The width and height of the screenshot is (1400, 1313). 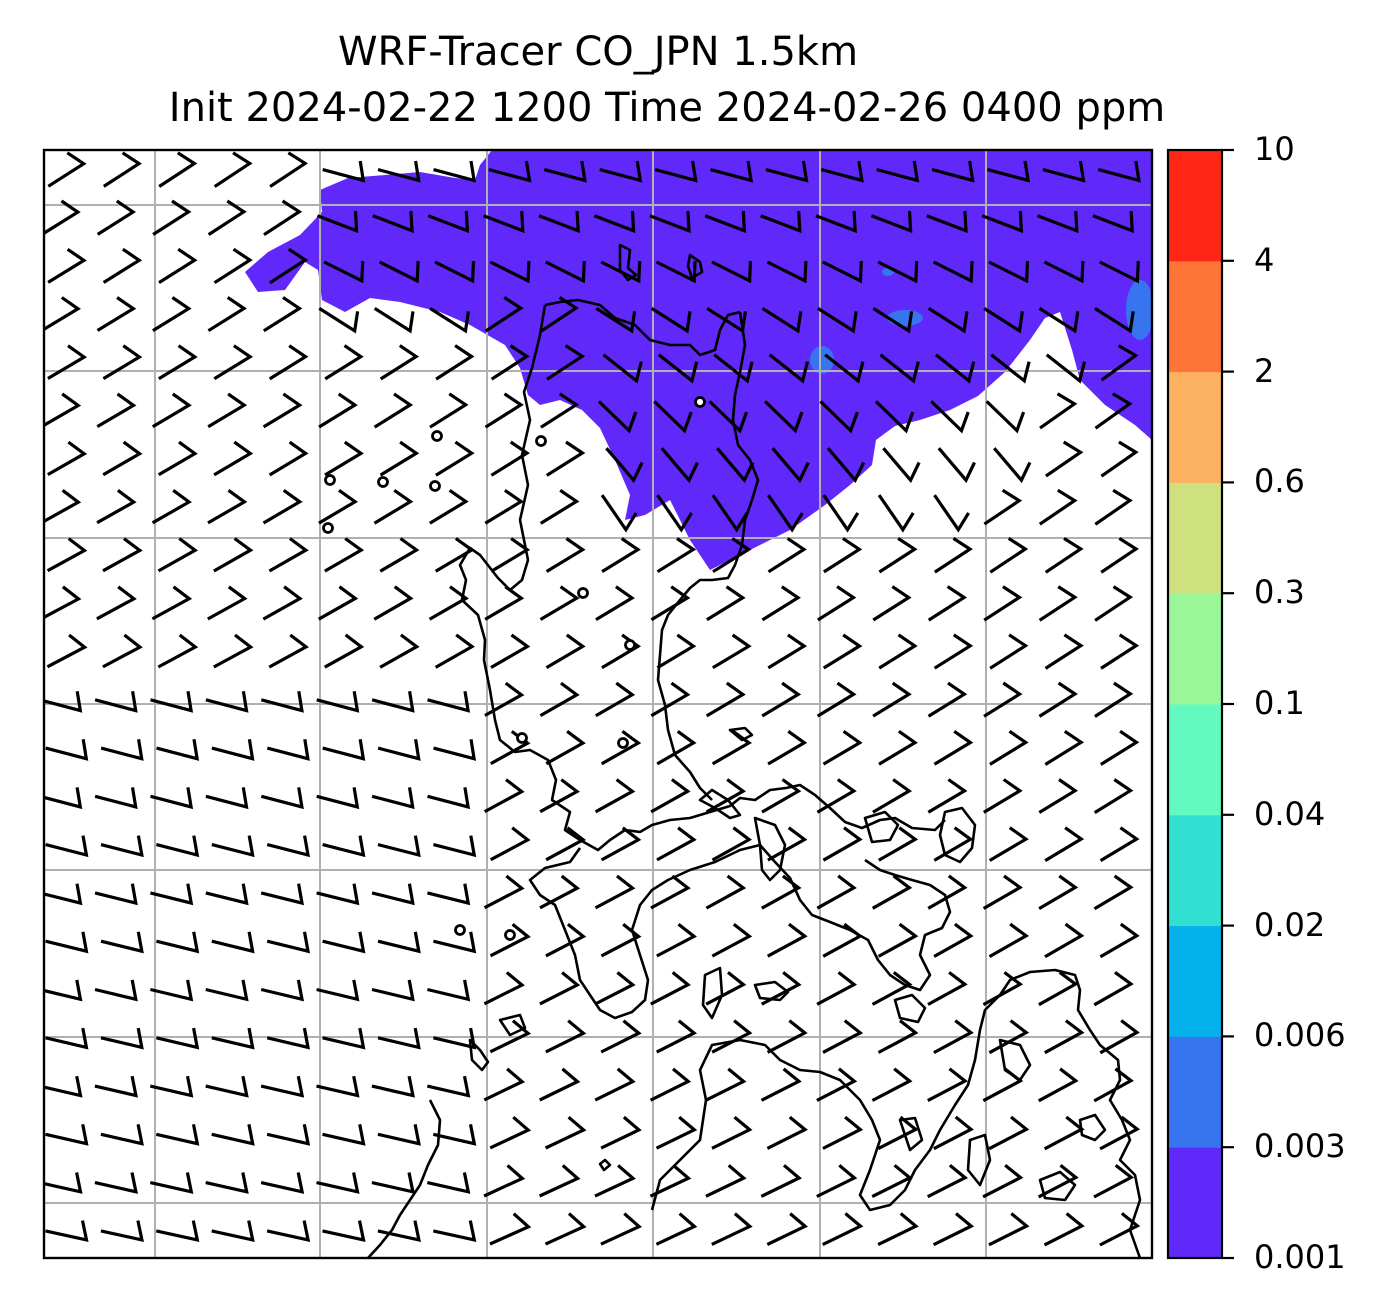 I want to click on coastline-east-land, so click(x=896, y=1113).